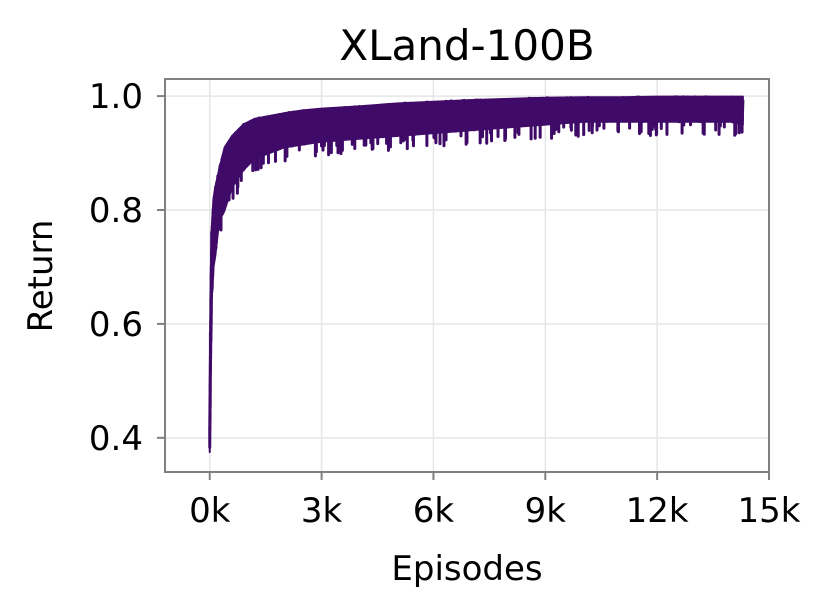  Describe the element at coordinates (127, 268) in the screenshot. I see `y-ticks: 0.4 0.6 0.8 1.0` at that location.